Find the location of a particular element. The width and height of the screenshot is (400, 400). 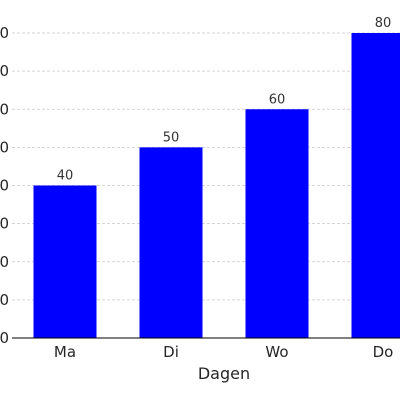

bar-value-label: 60 is located at coordinates (277, 99).